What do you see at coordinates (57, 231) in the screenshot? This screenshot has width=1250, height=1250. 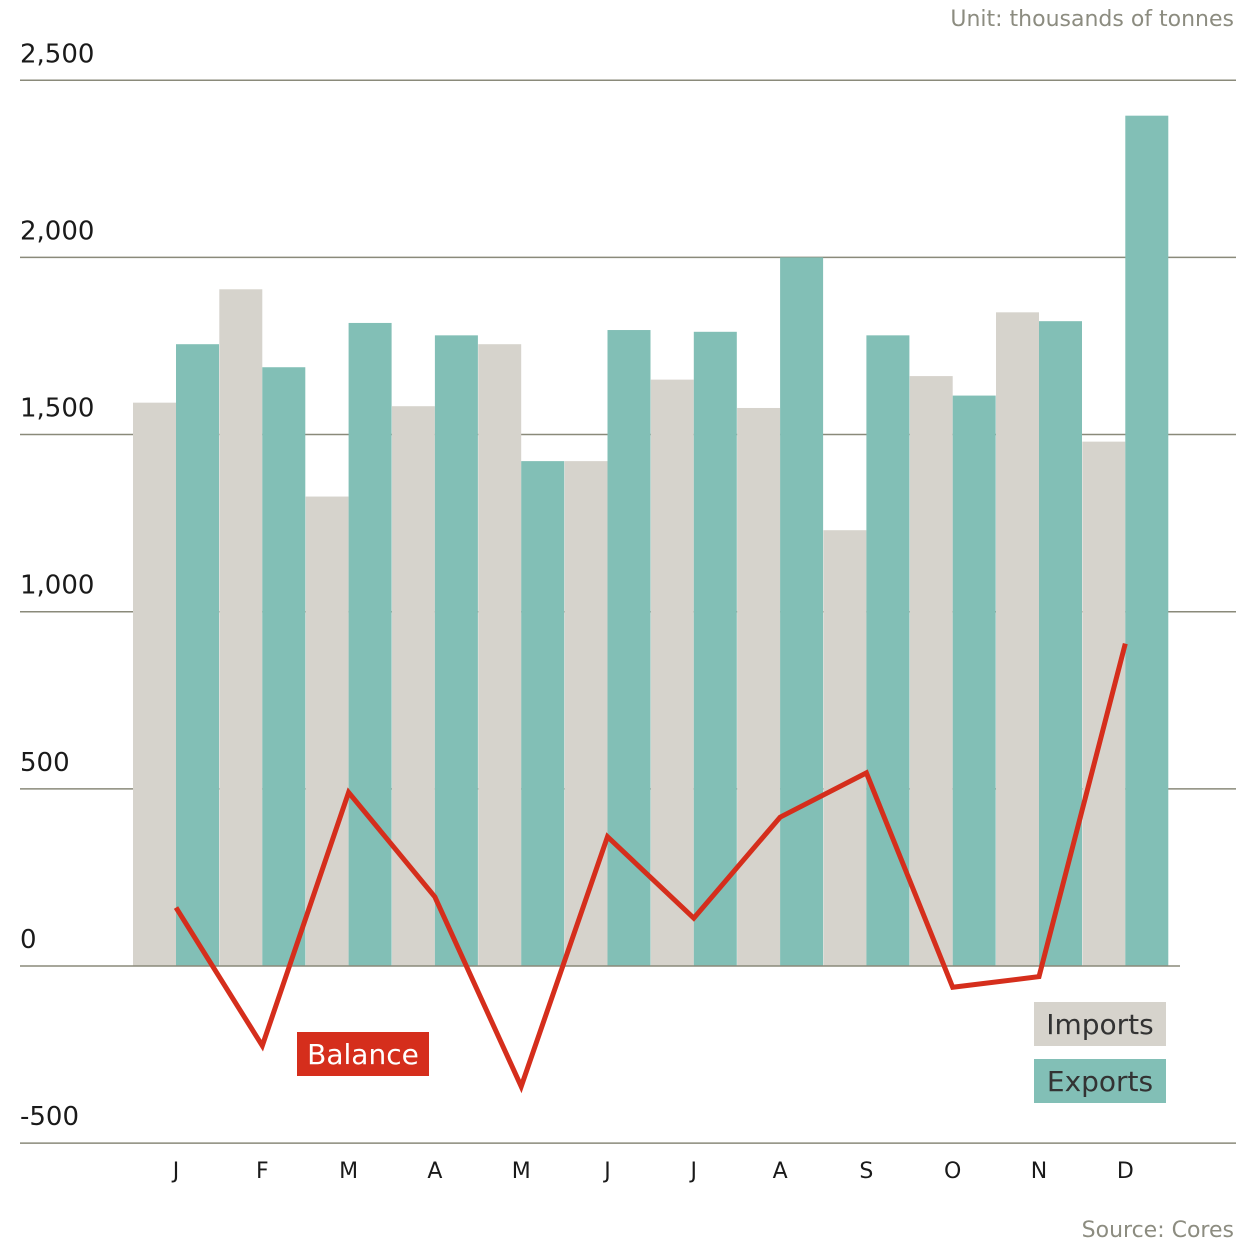 I see `y-tick-label: 2,000` at bounding box center [57, 231].